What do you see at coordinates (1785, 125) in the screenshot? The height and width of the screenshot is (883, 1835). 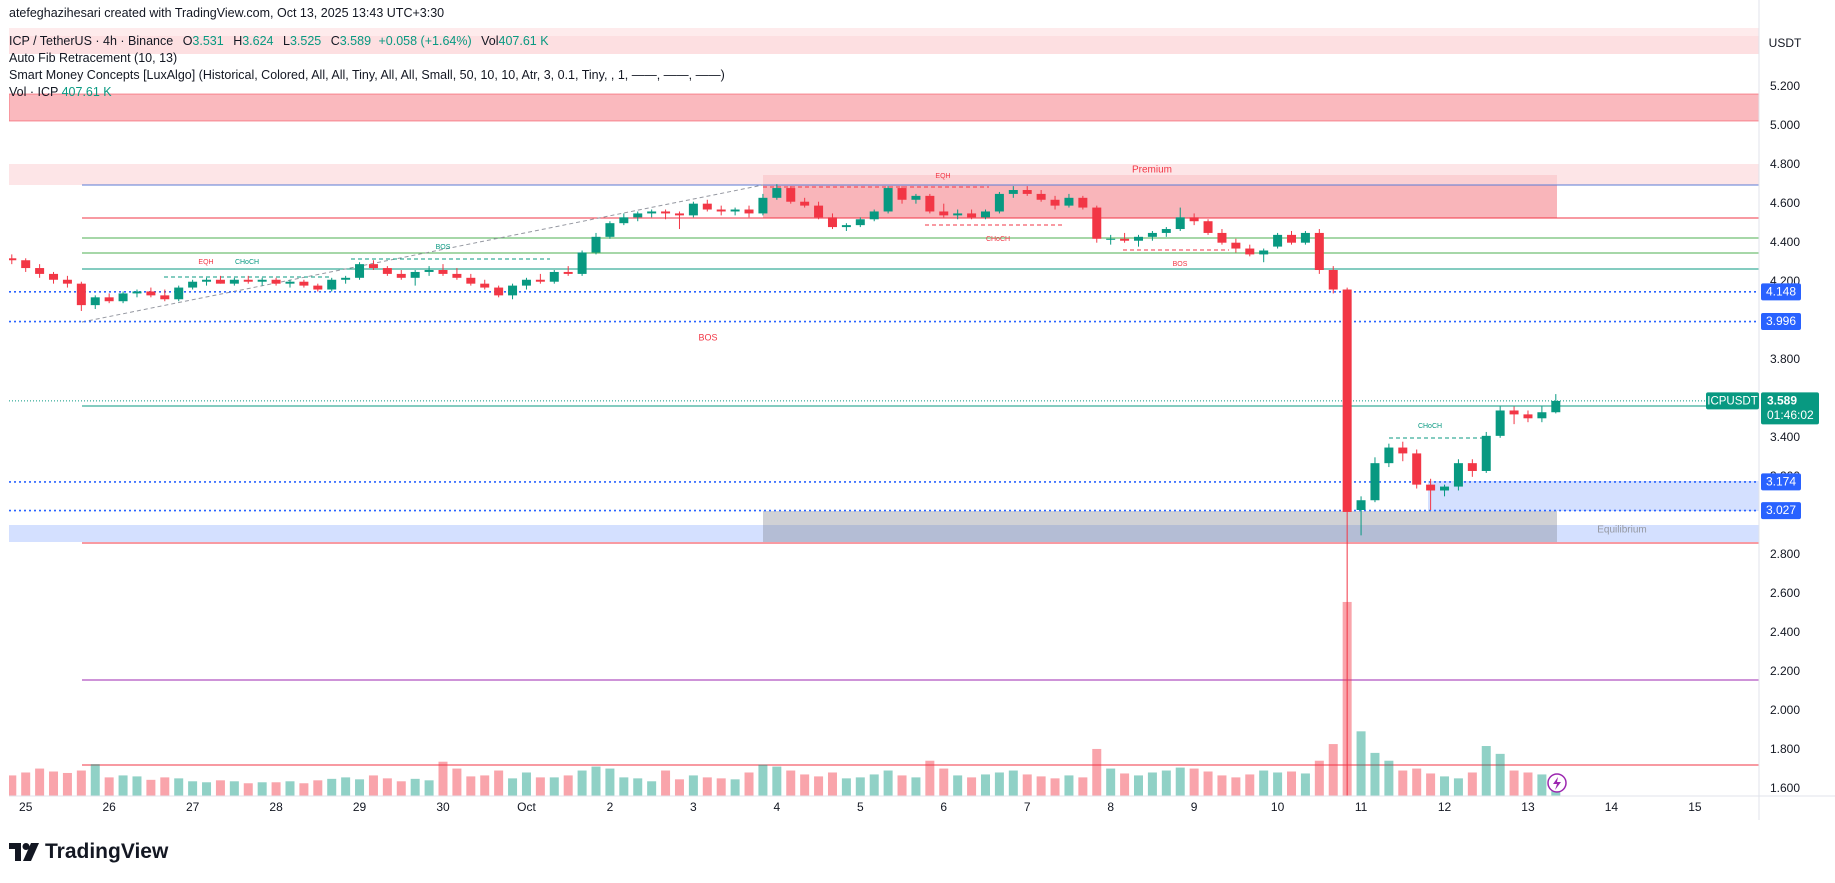 I see `y-tick-label: 5.000` at bounding box center [1785, 125].